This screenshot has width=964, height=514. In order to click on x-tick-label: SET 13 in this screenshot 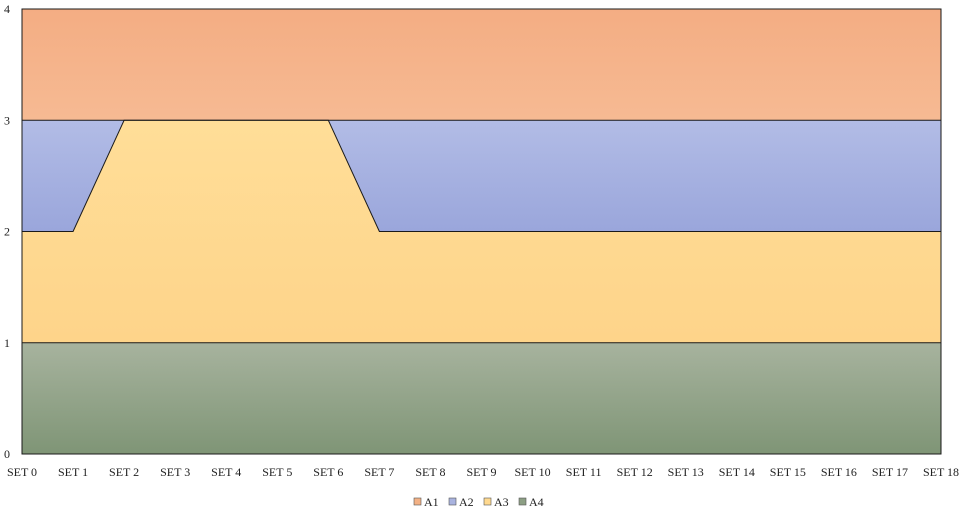, I will do `click(686, 472)`.